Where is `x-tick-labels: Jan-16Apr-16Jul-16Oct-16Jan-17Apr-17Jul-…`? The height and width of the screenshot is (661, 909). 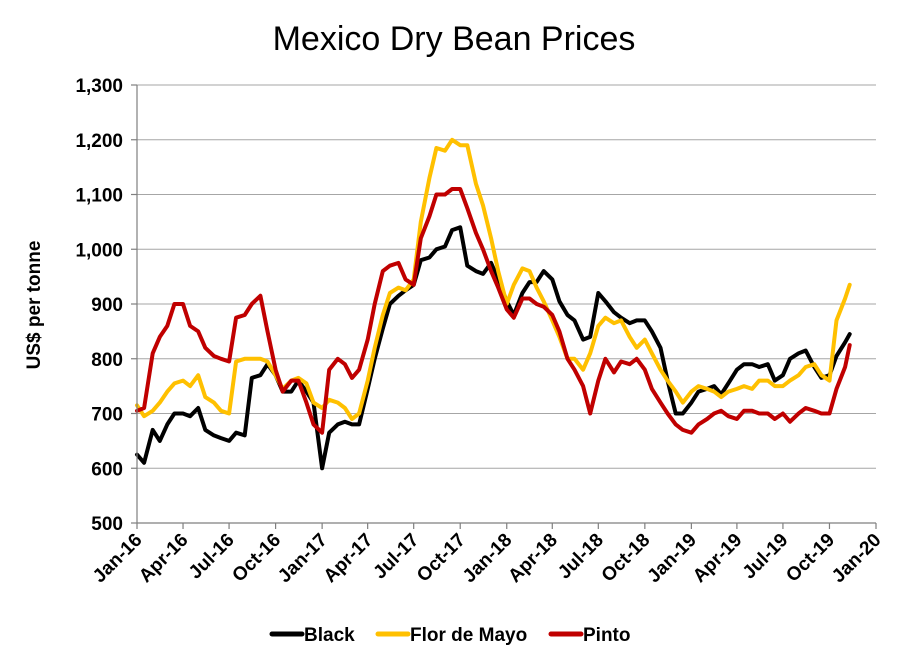 x-tick-labels: Jan-16Apr-16Jul-16Oct-16Jan-17Apr-17Jul-… is located at coordinates (487, 555).